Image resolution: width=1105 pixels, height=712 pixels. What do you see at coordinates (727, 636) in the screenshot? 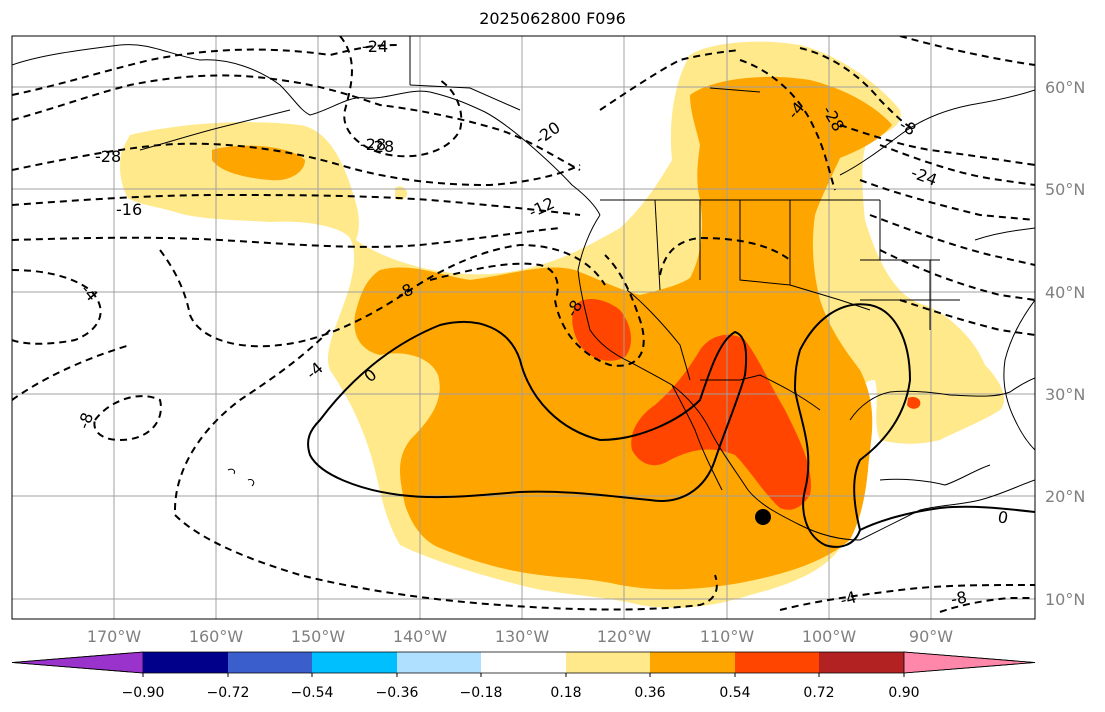
I see `lon-label: 110°W` at bounding box center [727, 636].